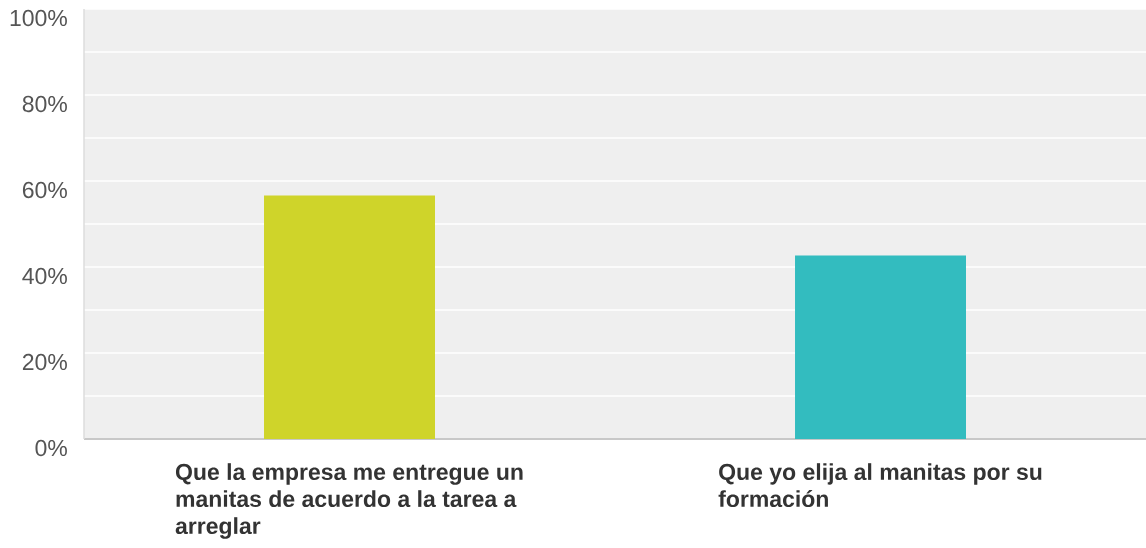 The width and height of the screenshot is (1146, 548). I want to click on y-tick-label: 20%, so click(44, 362).